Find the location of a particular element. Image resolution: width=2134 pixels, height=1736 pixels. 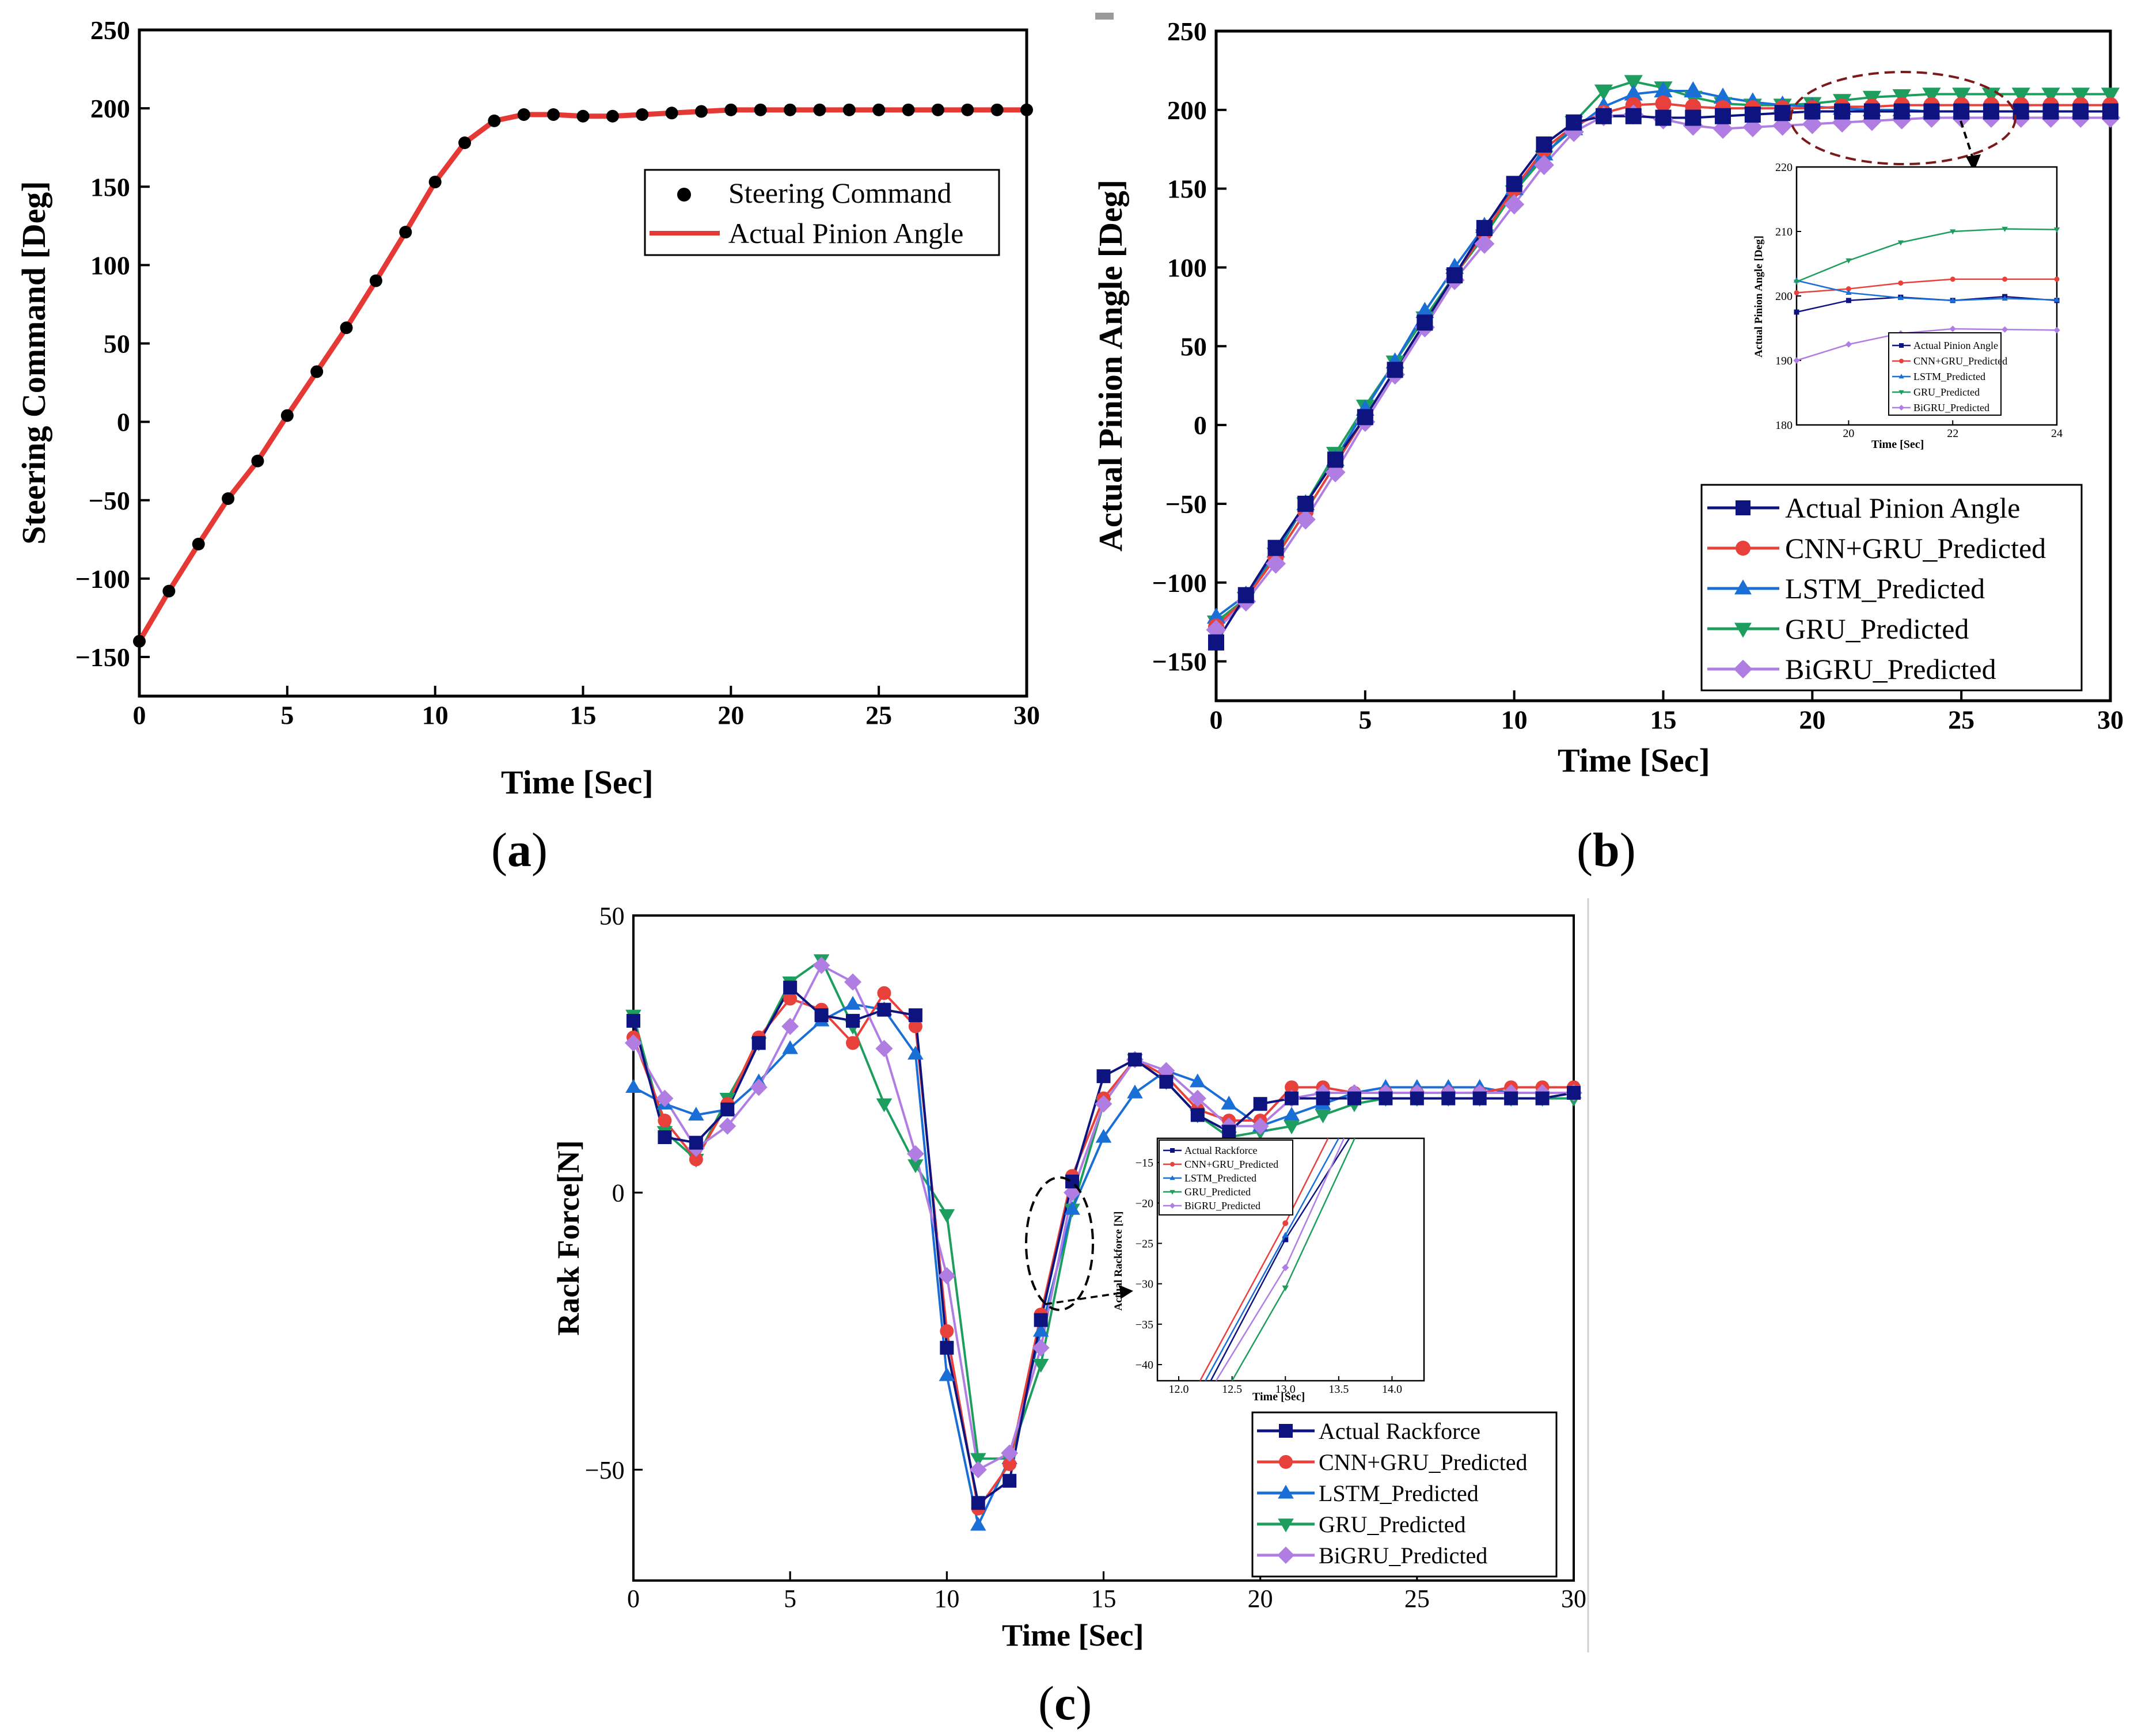

x-tick-label: 22 is located at coordinates (1953, 433).